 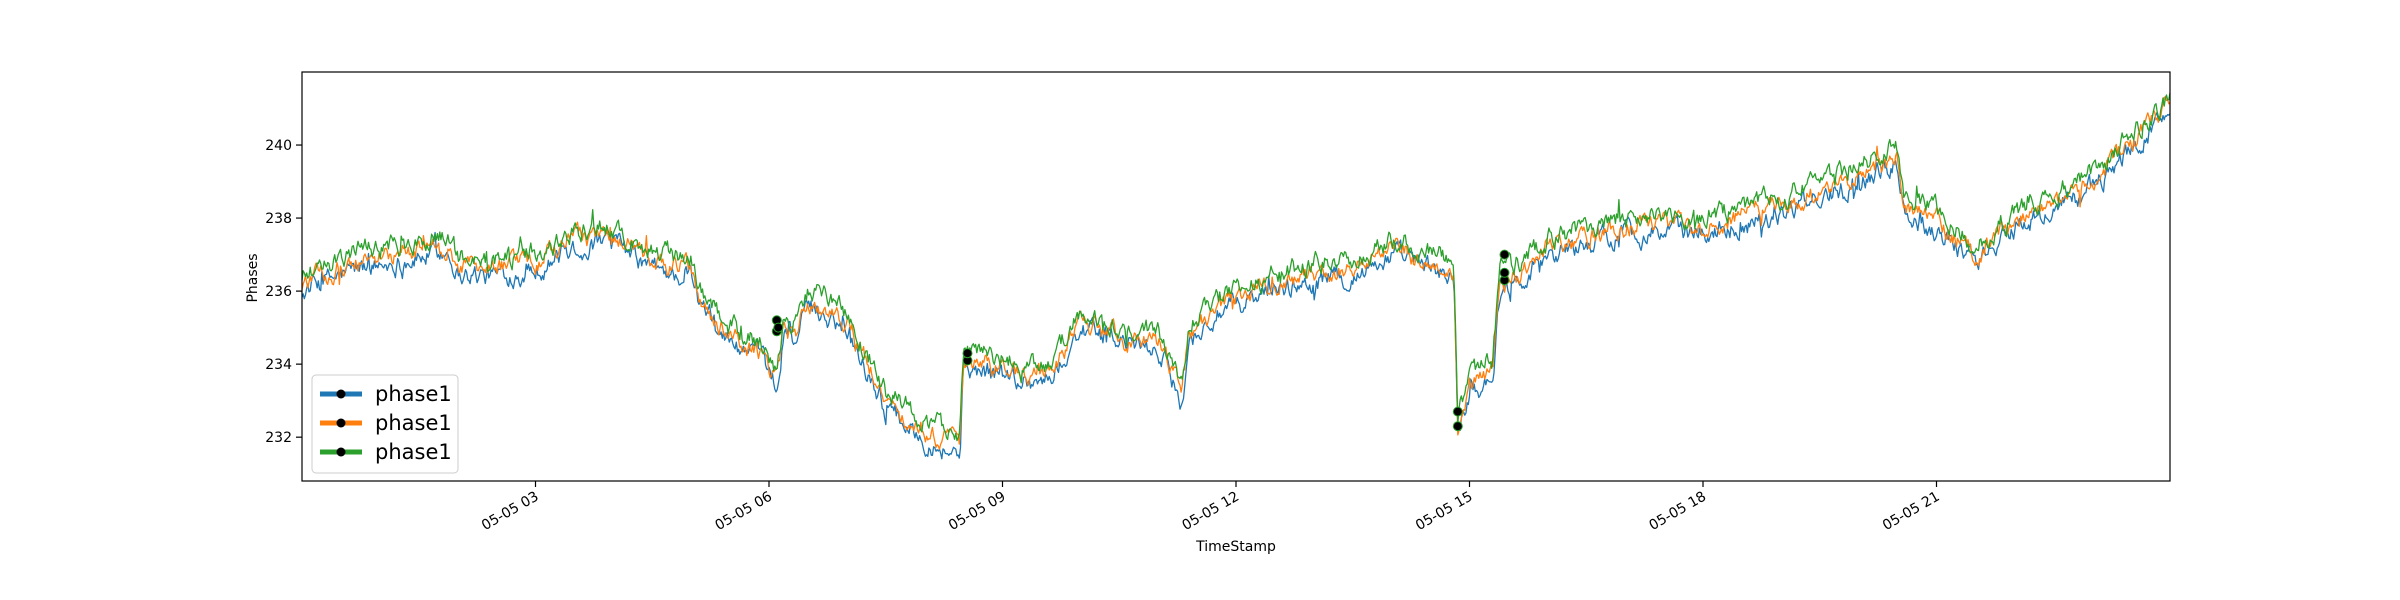 What do you see at coordinates (1140, 340) in the screenshot?
I see `marker-layer` at bounding box center [1140, 340].